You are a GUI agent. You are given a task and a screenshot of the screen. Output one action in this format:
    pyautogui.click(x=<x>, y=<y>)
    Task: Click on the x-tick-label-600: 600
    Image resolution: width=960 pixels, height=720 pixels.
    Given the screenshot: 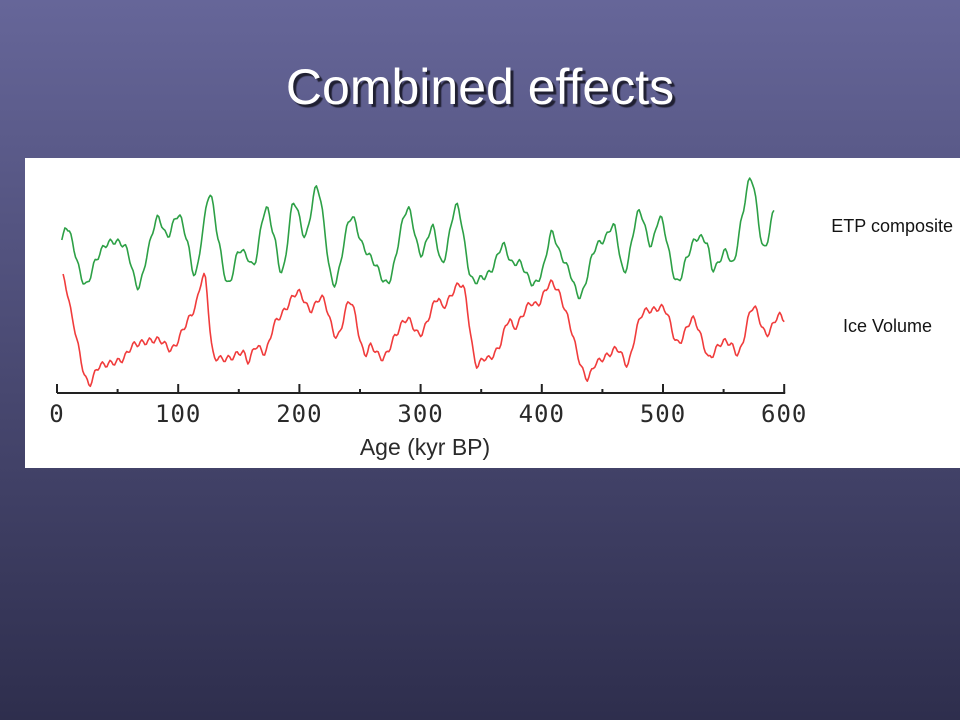 What is the action you would take?
    pyautogui.click(x=784, y=414)
    